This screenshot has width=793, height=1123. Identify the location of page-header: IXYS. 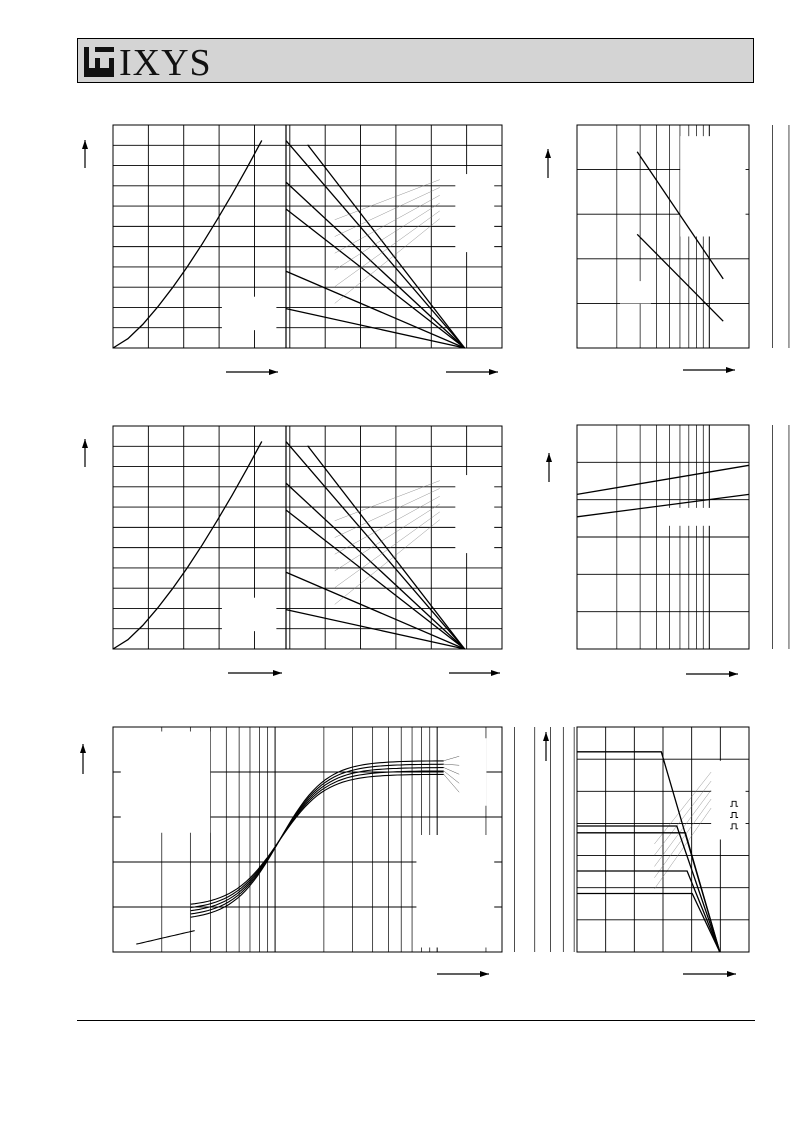
(415, 61).